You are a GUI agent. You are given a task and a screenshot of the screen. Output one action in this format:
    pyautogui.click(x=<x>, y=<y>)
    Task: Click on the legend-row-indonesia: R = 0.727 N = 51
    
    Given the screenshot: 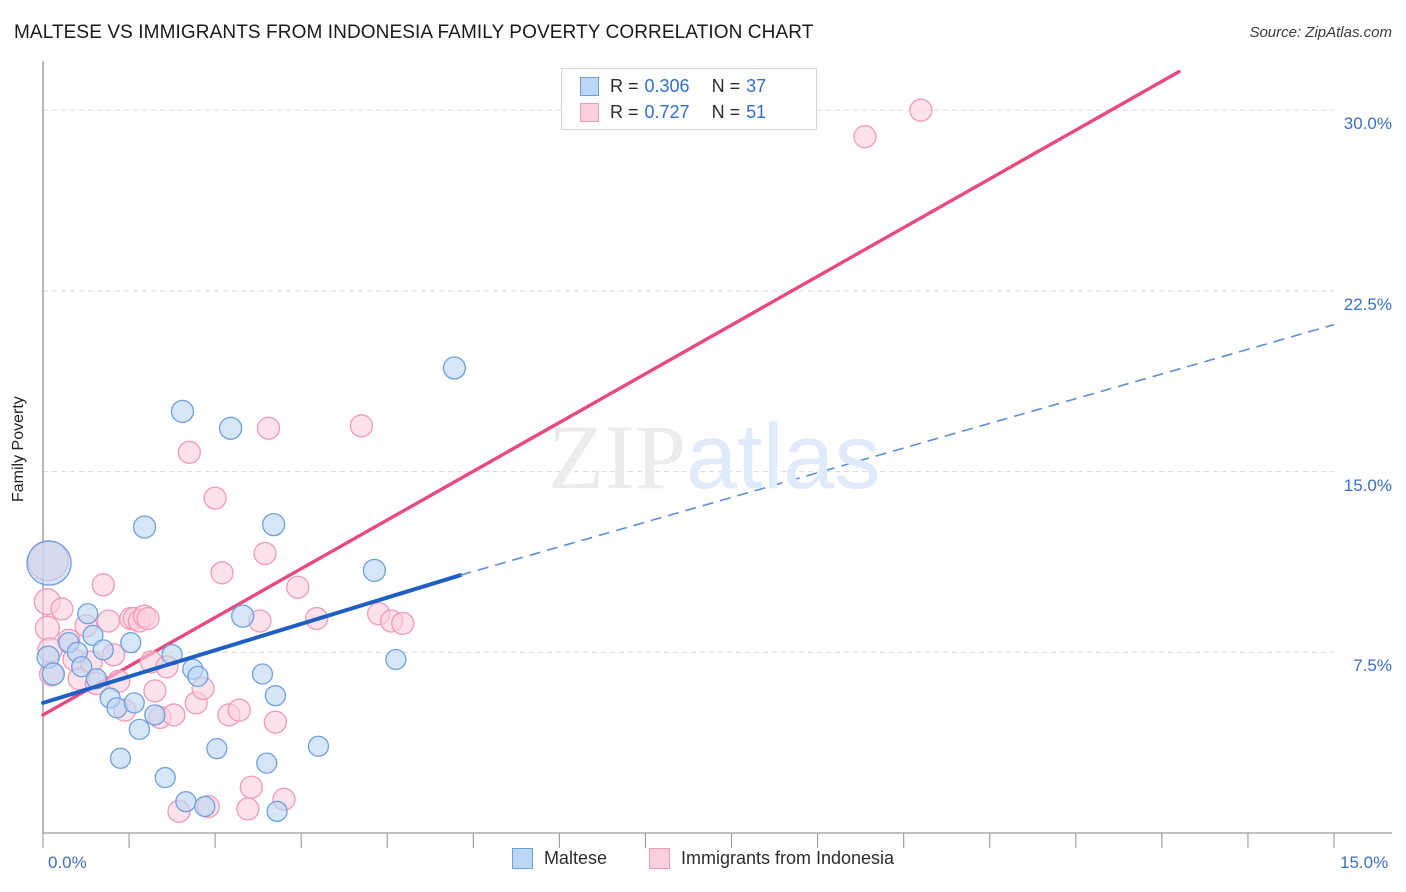 What is the action you would take?
    pyautogui.click(x=673, y=112)
    